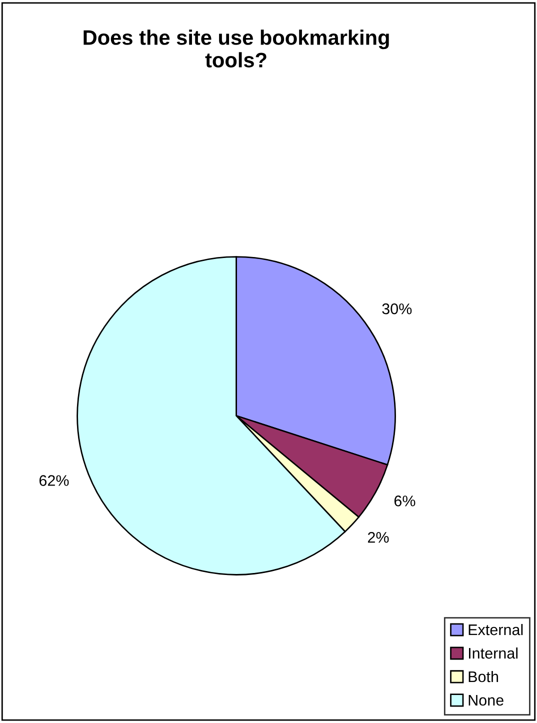 This screenshot has height=723, width=537. I want to click on data-label: 30%, so click(397, 308).